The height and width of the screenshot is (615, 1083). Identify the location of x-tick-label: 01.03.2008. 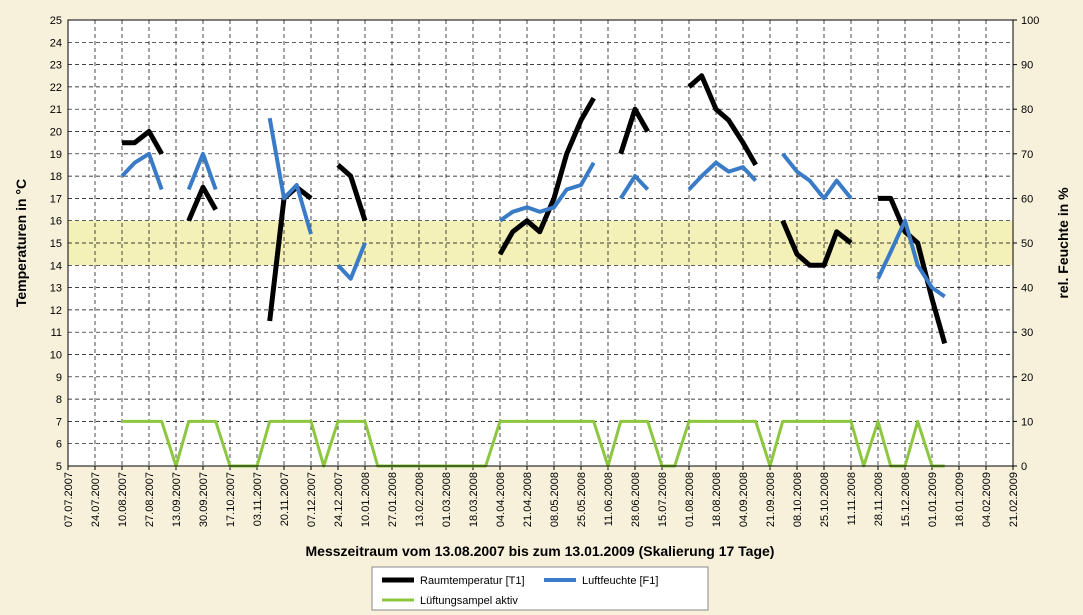
(447, 499).